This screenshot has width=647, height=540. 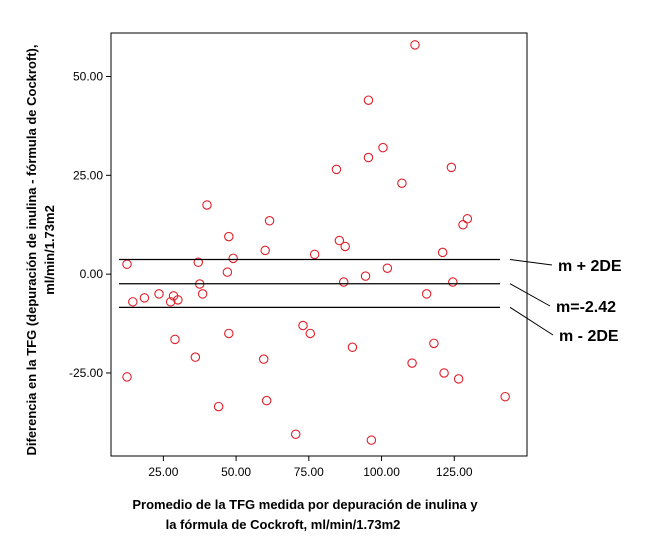 I want to click on y-tick-label: 25.00, so click(x=88, y=175).